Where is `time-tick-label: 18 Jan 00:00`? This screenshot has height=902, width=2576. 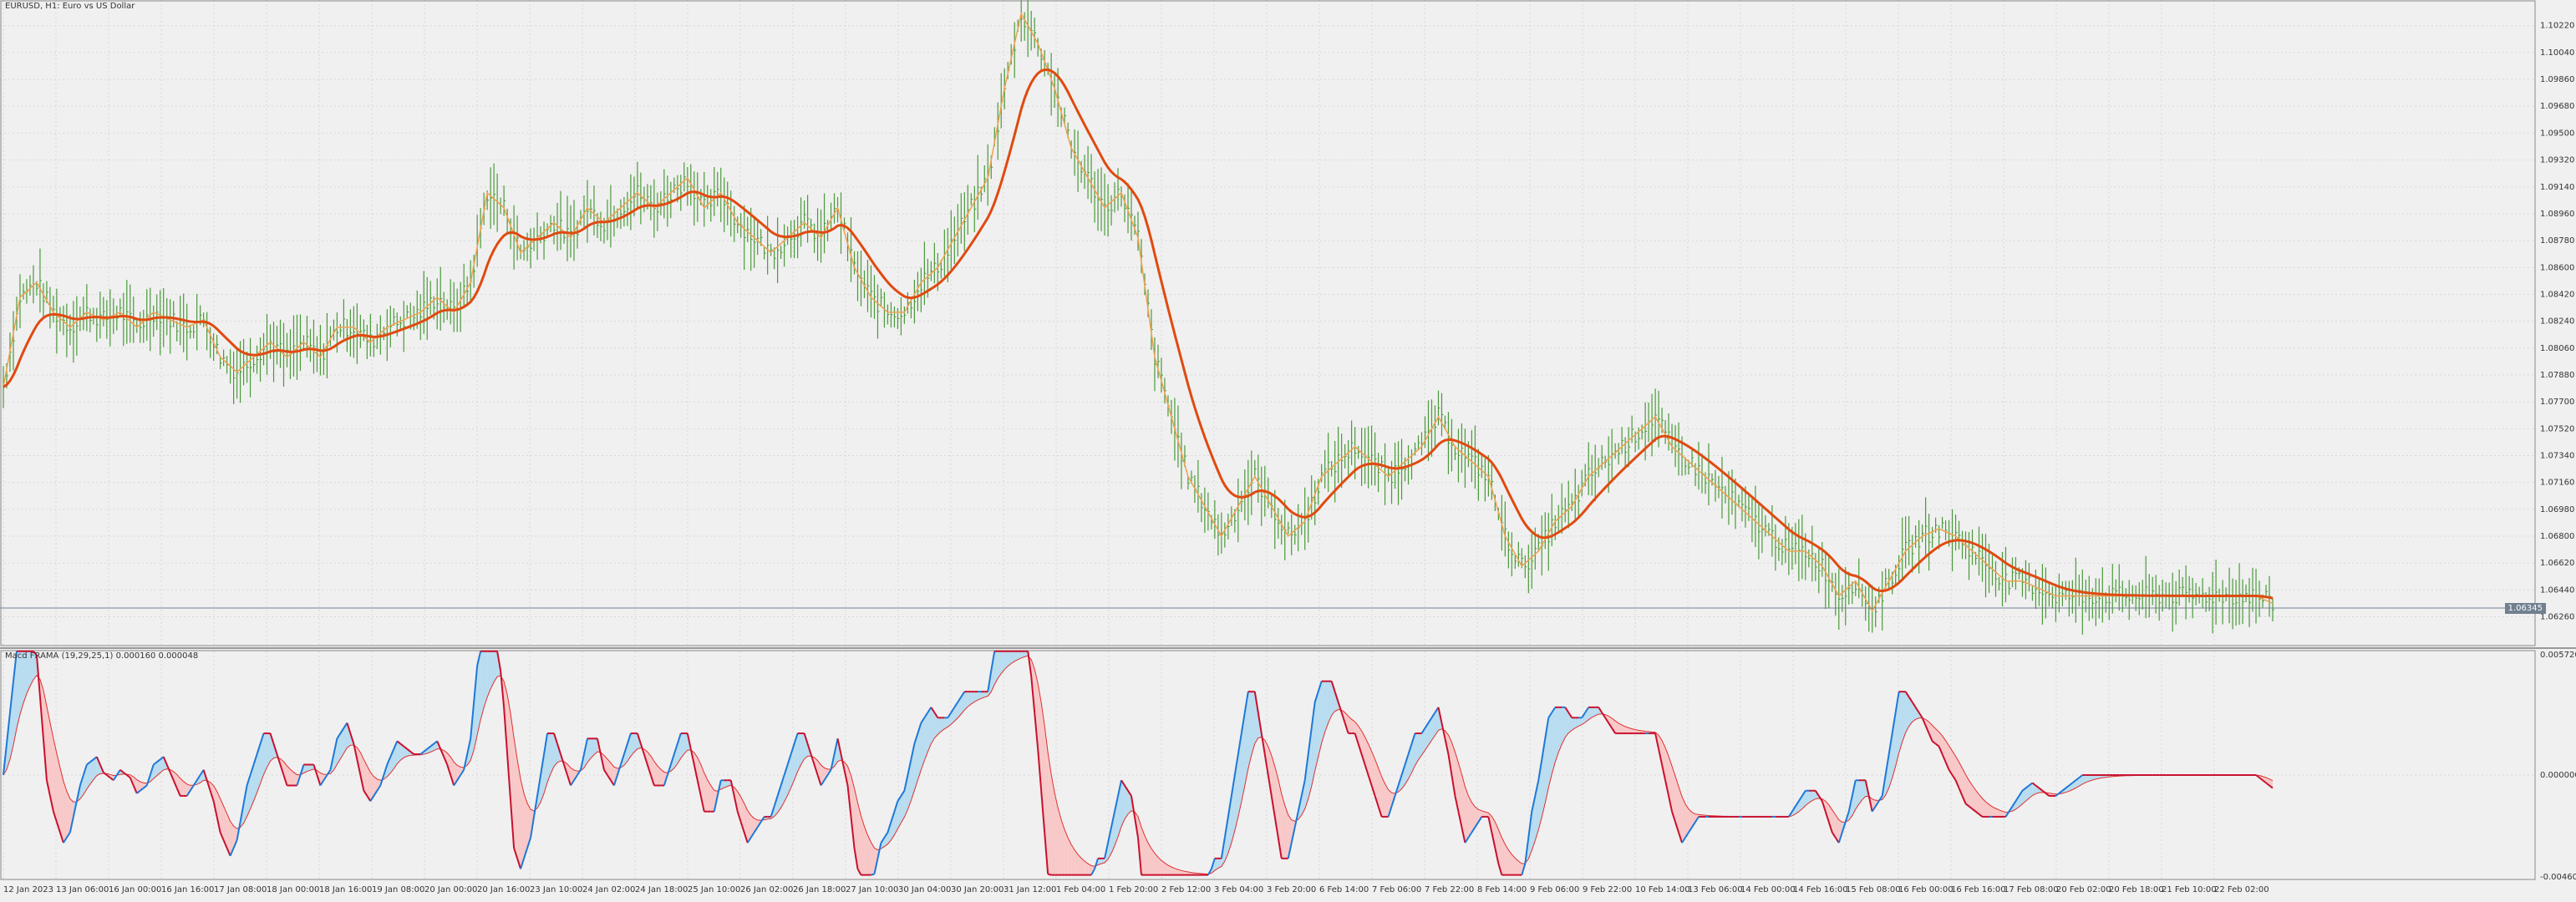 time-tick-label: 18 Jan 00:00 is located at coordinates (293, 889).